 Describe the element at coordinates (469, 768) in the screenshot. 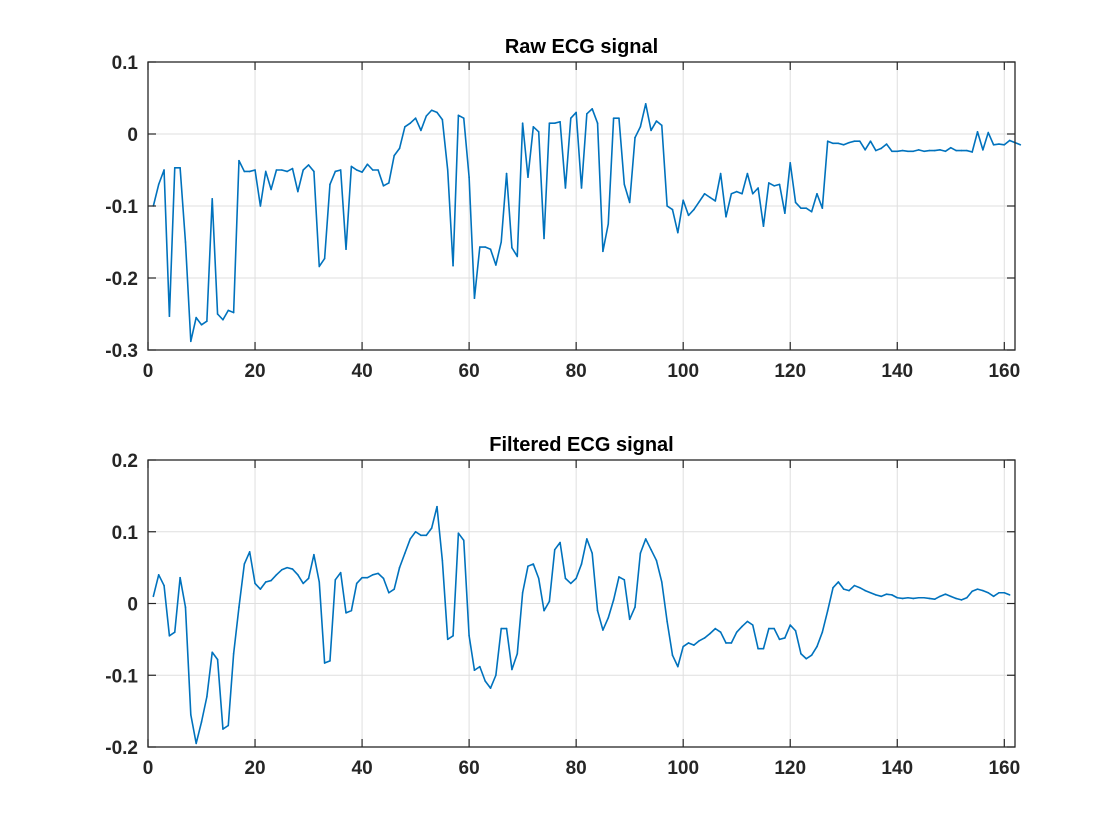

I see `filtered-ecg-xtick-label: 60` at that location.